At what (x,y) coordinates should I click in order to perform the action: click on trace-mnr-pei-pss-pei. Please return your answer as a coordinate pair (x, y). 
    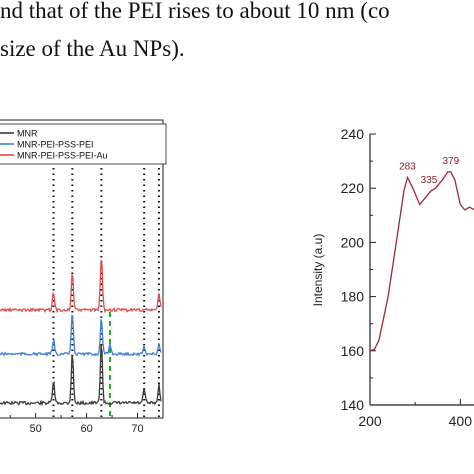
    Looking at the image, I should click on (81, 335).